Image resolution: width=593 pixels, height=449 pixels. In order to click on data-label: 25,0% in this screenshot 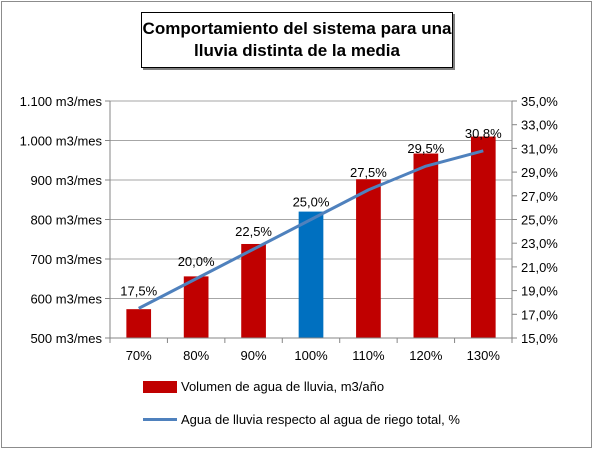, I will do `click(311, 202)`.